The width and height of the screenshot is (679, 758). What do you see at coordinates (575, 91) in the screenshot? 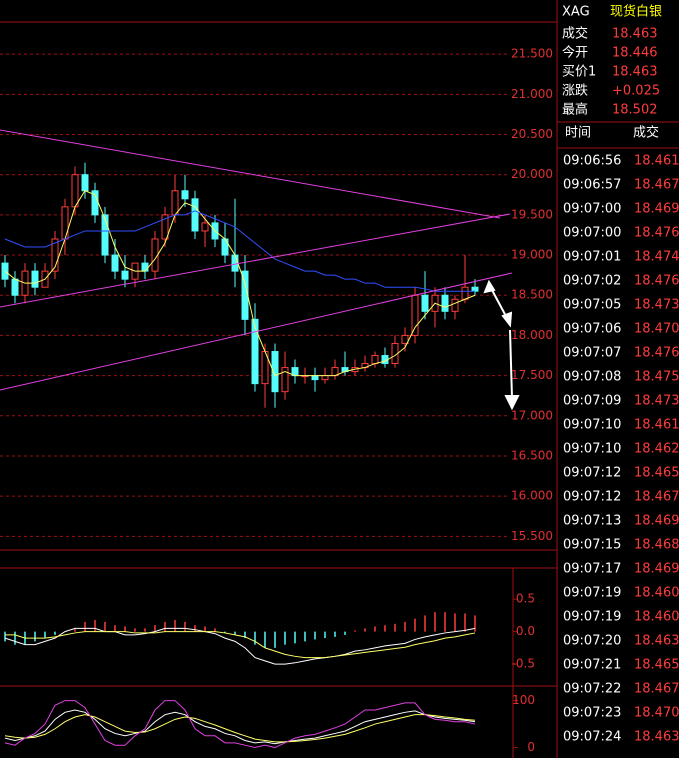
I see `quote-label: 涨跌` at bounding box center [575, 91].